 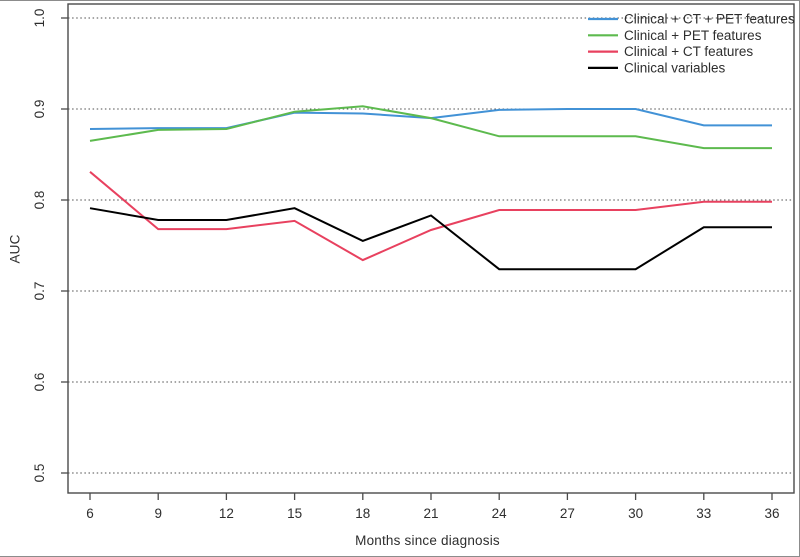 I want to click on x-tick-label: 21, so click(x=430, y=513).